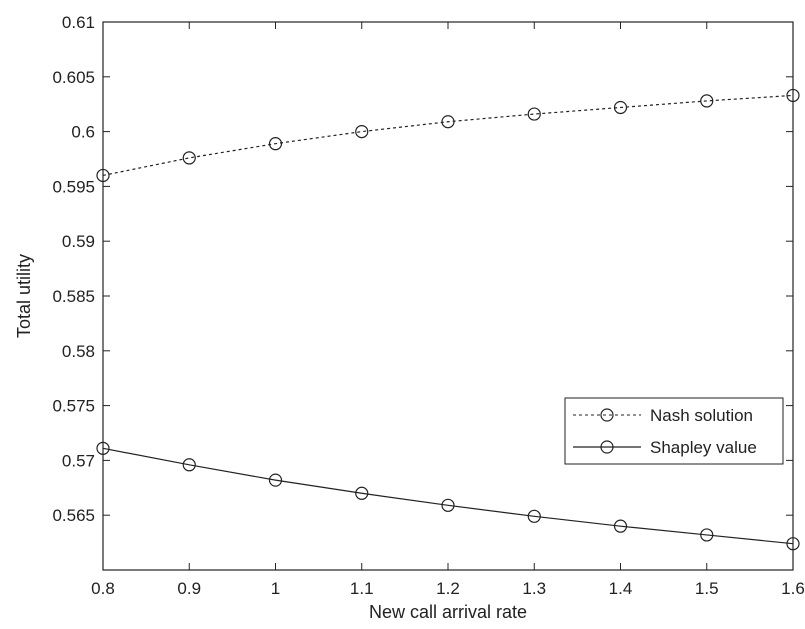 This screenshot has height=629, width=805. I want to click on y-tick-label: 0.585, so click(73, 296).